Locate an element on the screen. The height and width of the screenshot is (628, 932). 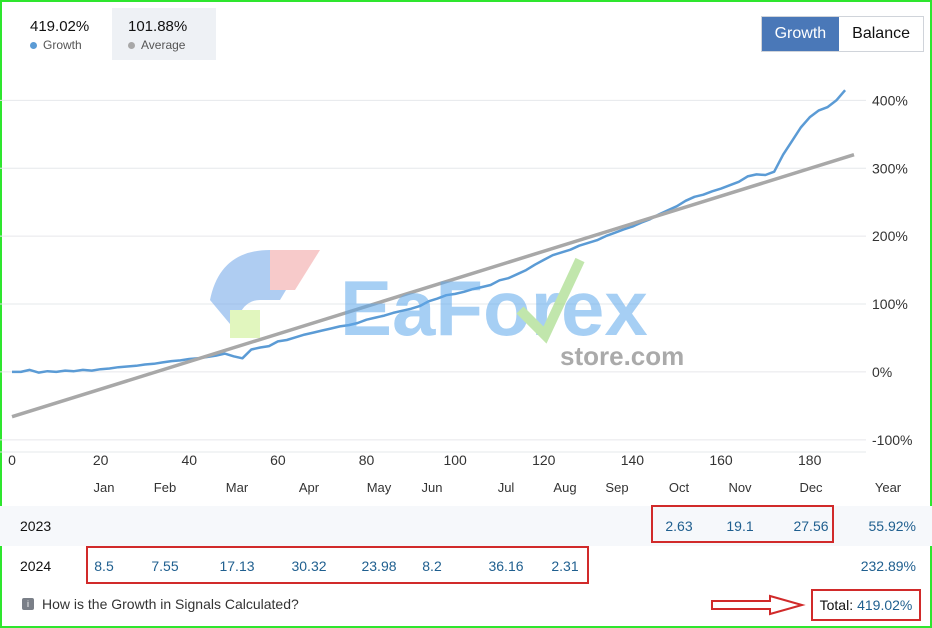
watermark-sub-text: store.com is located at coordinates (622, 355).